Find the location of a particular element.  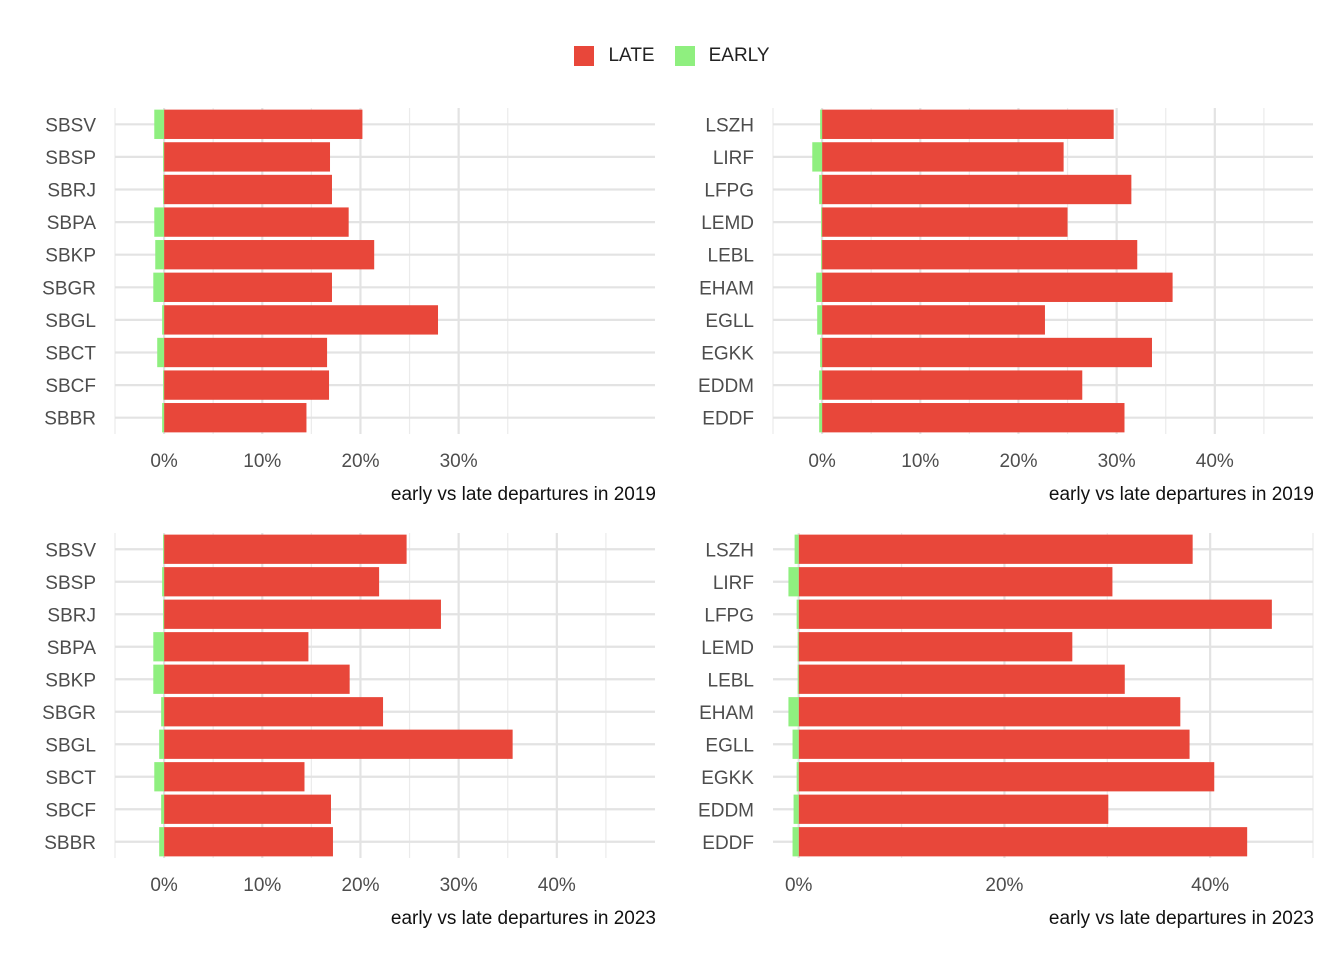

legend-item-early: EARLY is located at coordinates (722, 56).